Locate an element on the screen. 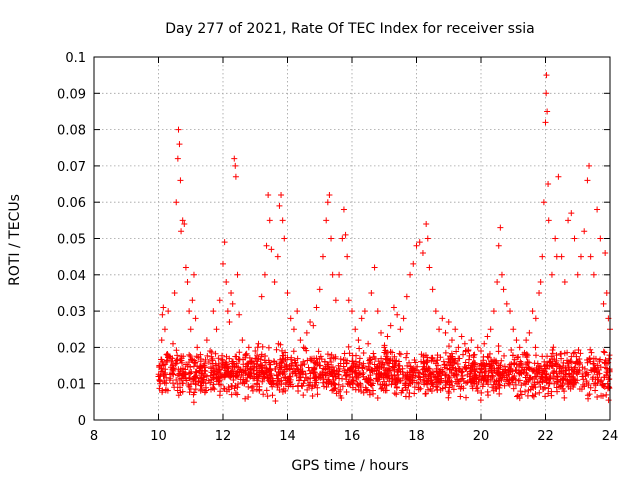 This screenshot has width=640, height=480. x-tick-label: 10 is located at coordinates (158, 436).